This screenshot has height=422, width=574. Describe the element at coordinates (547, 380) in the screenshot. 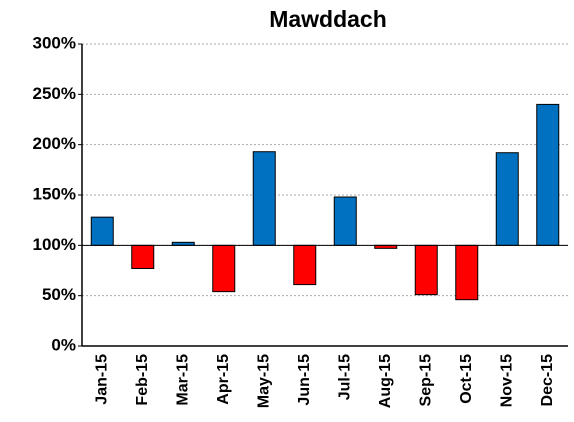

I see `x-tick-label: Dec-15` at that location.